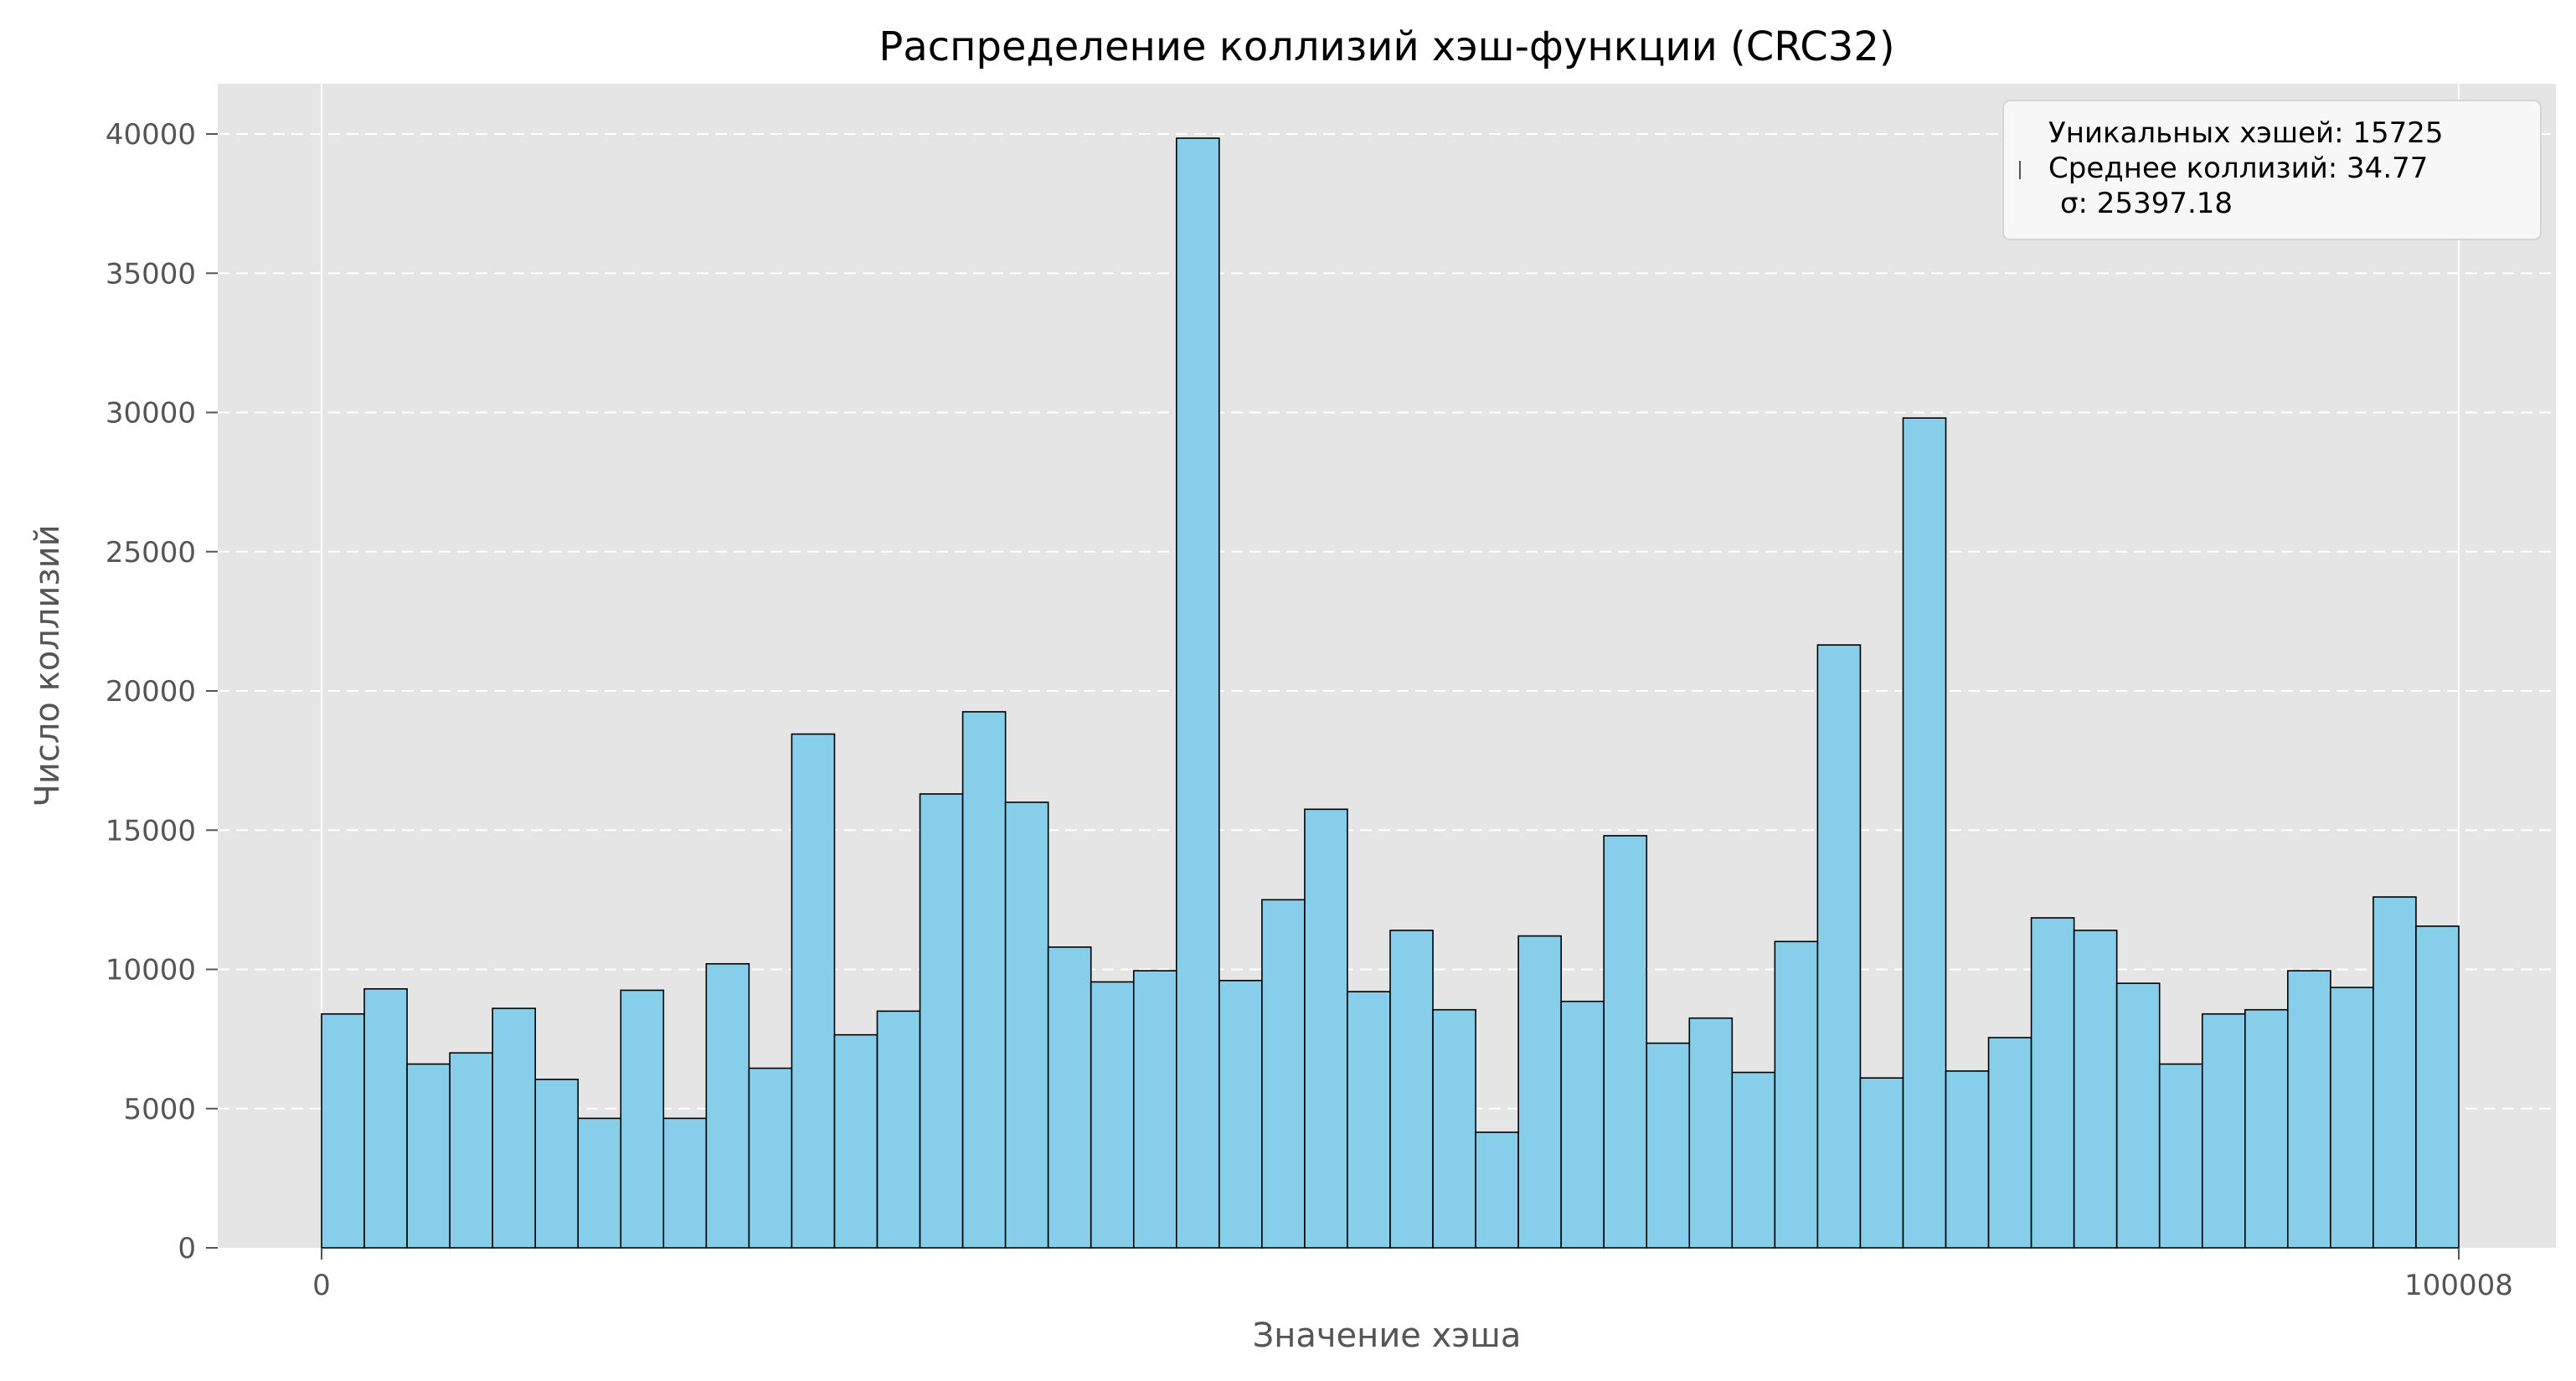  Describe the element at coordinates (47, 665) in the screenshot. I see `y-axis-label: Число коллизий` at that location.